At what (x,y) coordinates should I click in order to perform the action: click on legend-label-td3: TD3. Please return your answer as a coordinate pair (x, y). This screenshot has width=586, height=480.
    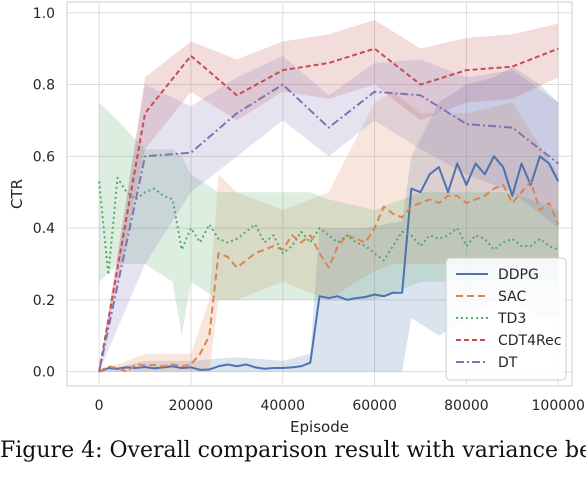
    Looking at the image, I should click on (511, 319).